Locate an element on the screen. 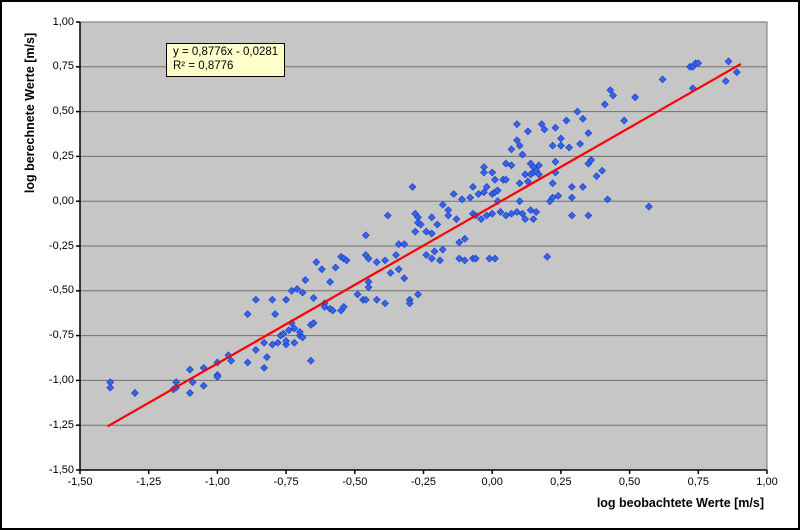  x-tick-label: 0,75 is located at coordinates (698, 482).